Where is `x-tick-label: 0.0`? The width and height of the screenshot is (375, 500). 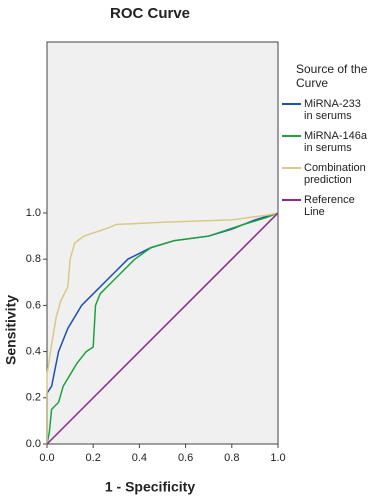
x-tick-label: 0.0 is located at coordinates (46, 458).